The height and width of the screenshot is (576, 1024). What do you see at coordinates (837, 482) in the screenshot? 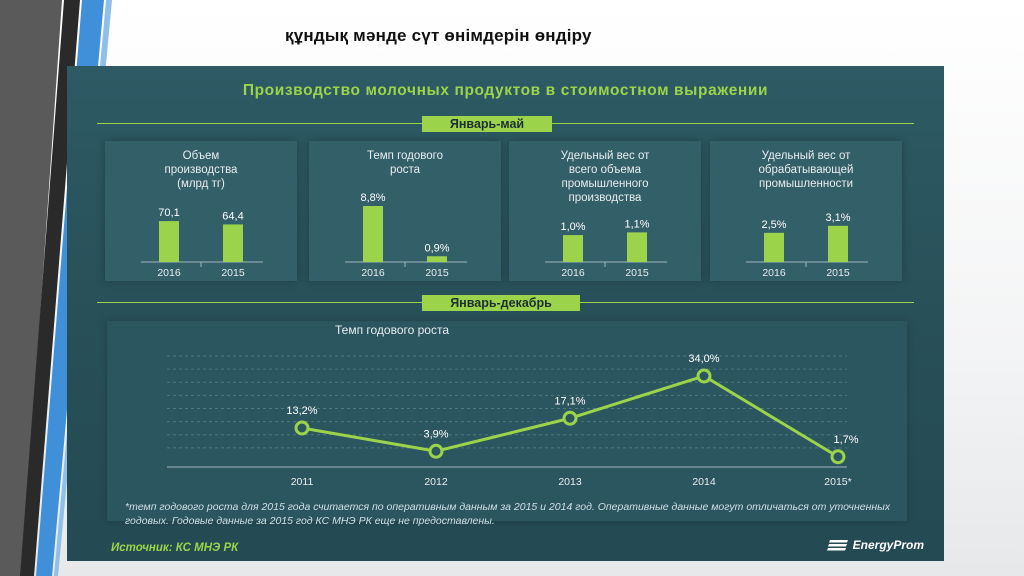
I see `line-tick-label: 2015*` at bounding box center [837, 482].